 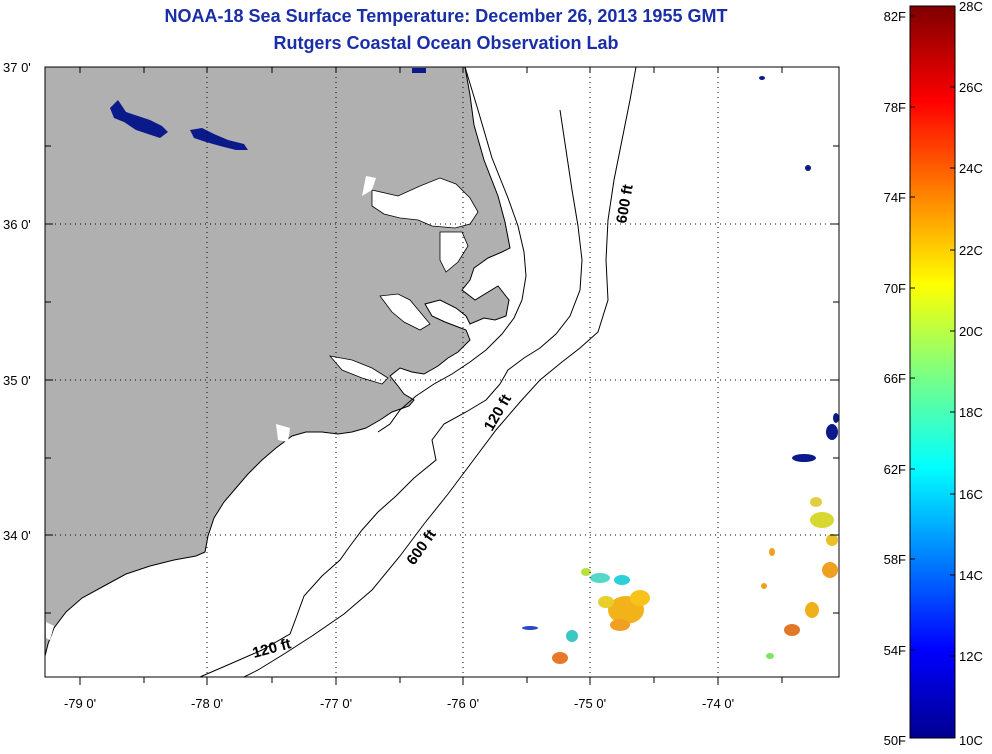 What do you see at coordinates (17, 224) in the screenshot?
I see `lat-label: 36 0'` at bounding box center [17, 224].